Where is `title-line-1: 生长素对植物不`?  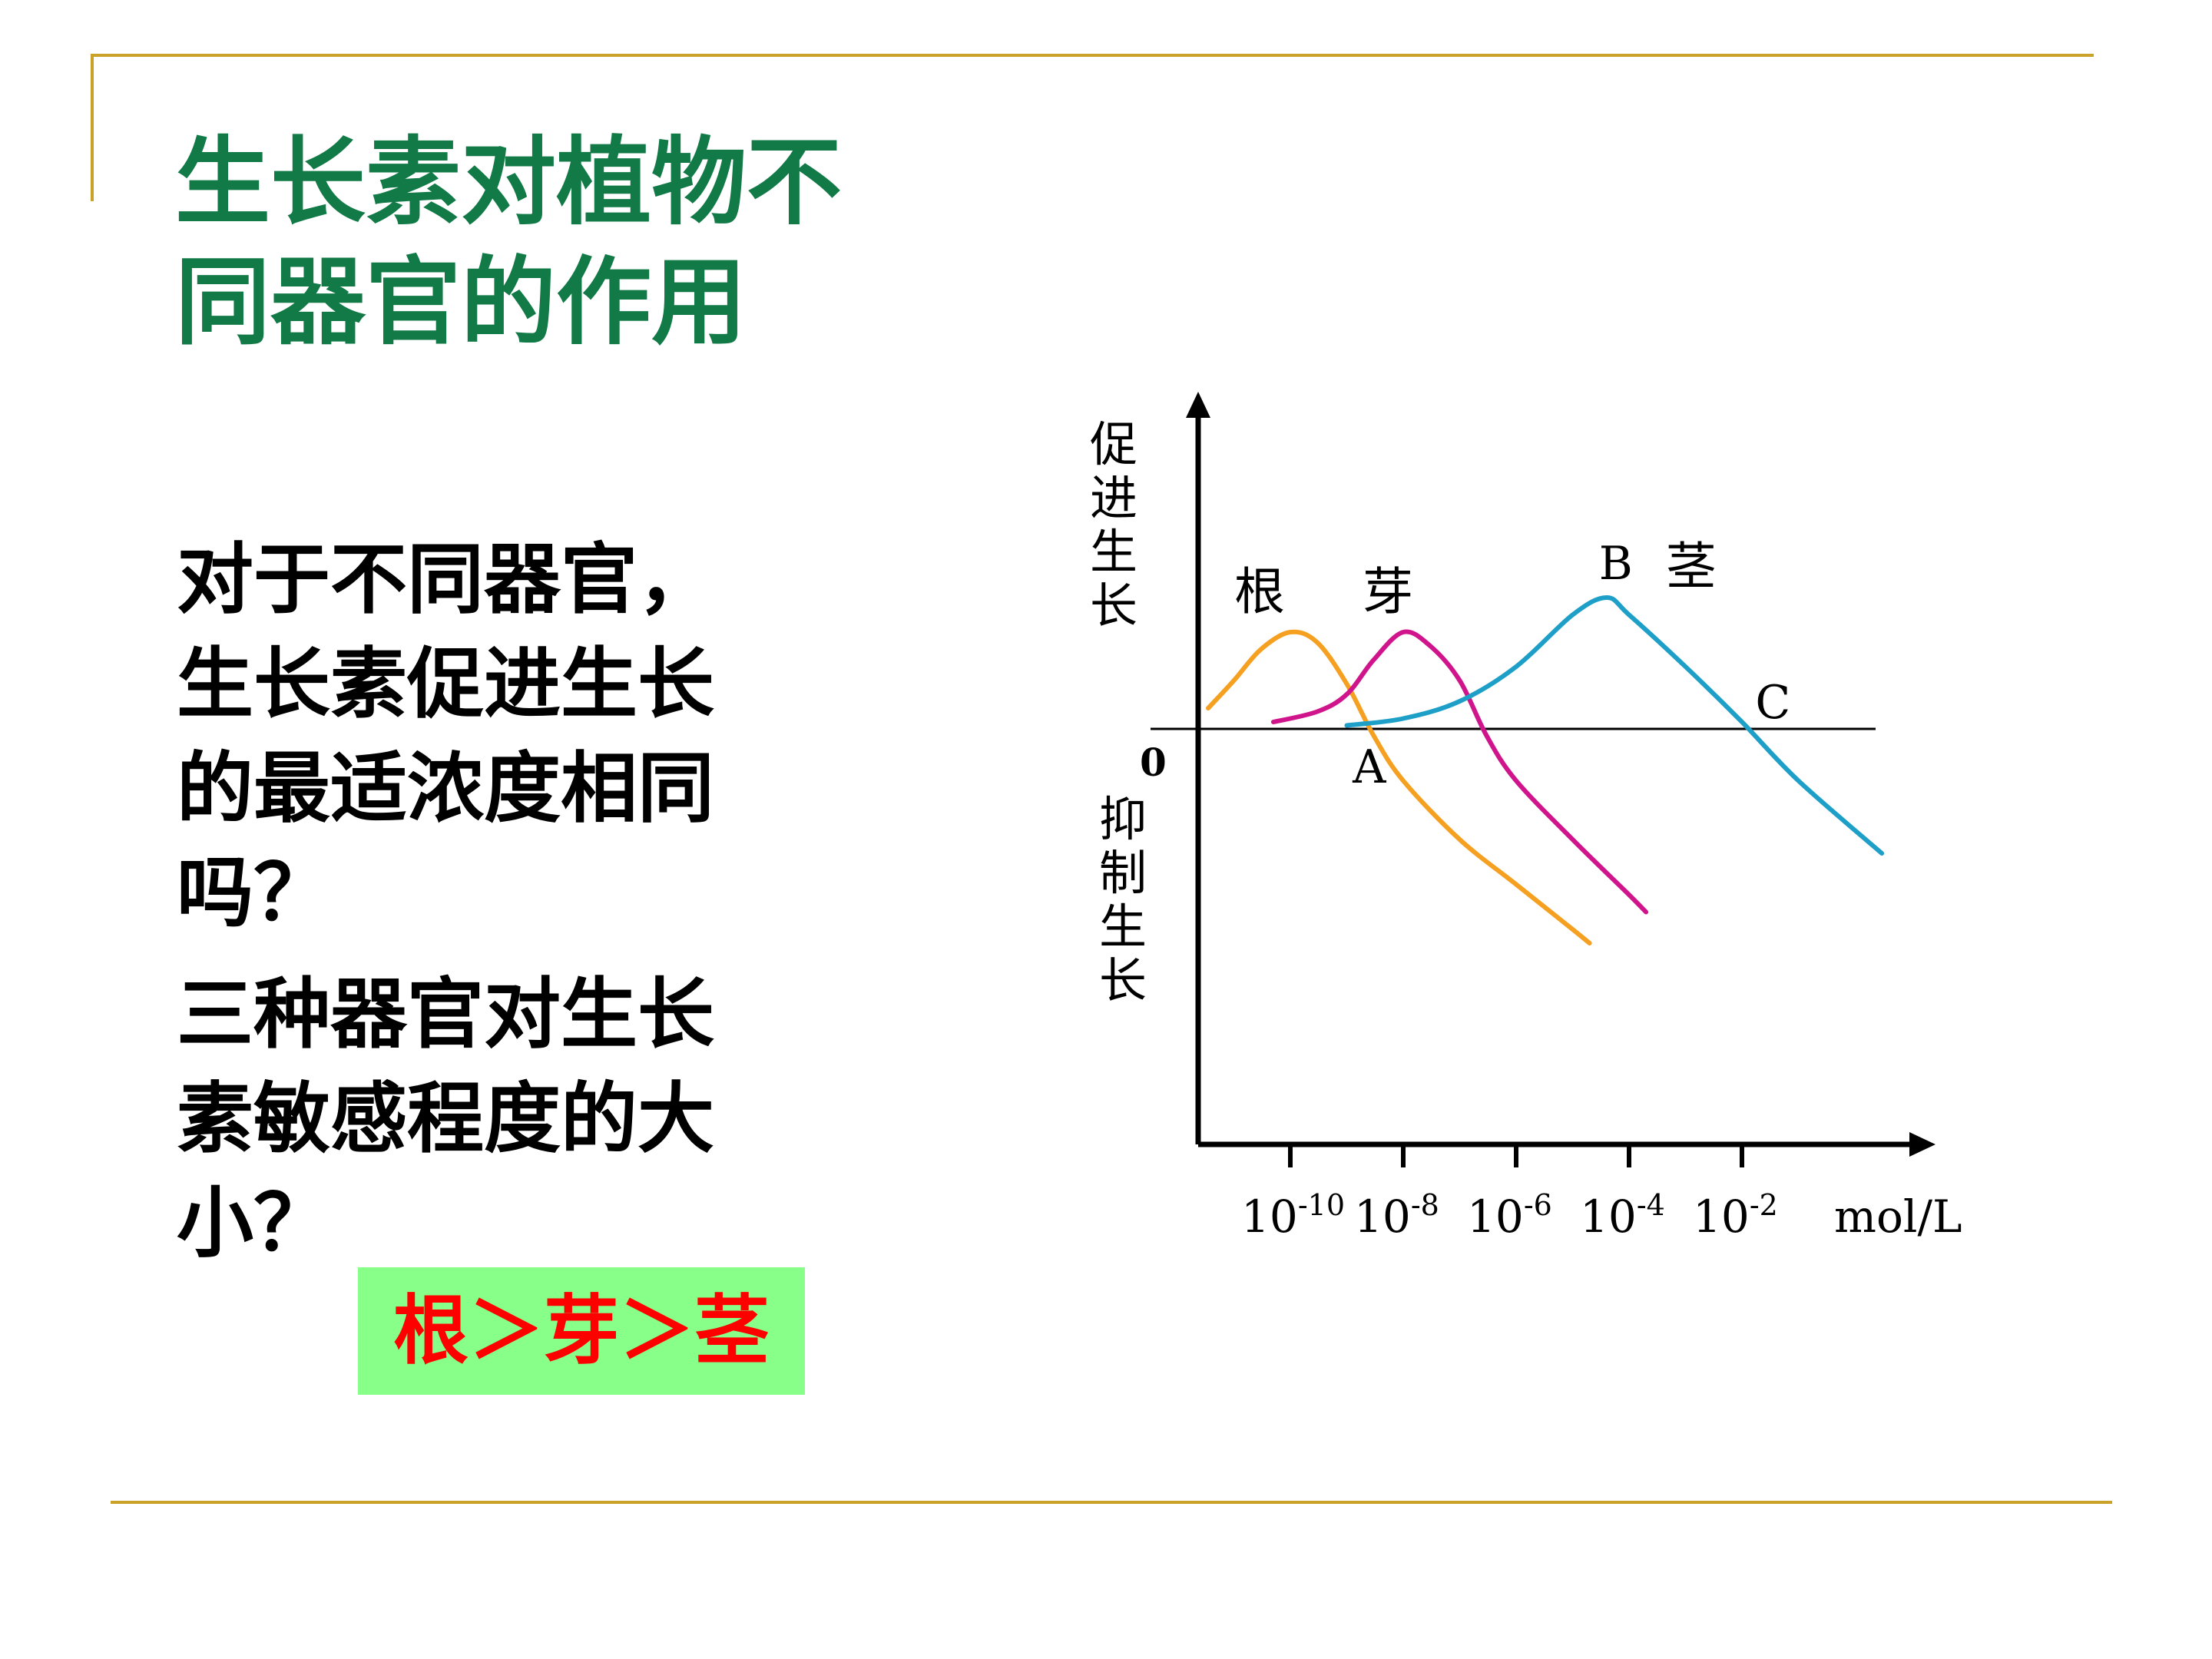
title-line-1: 生长素对植物不 is located at coordinates (509, 182).